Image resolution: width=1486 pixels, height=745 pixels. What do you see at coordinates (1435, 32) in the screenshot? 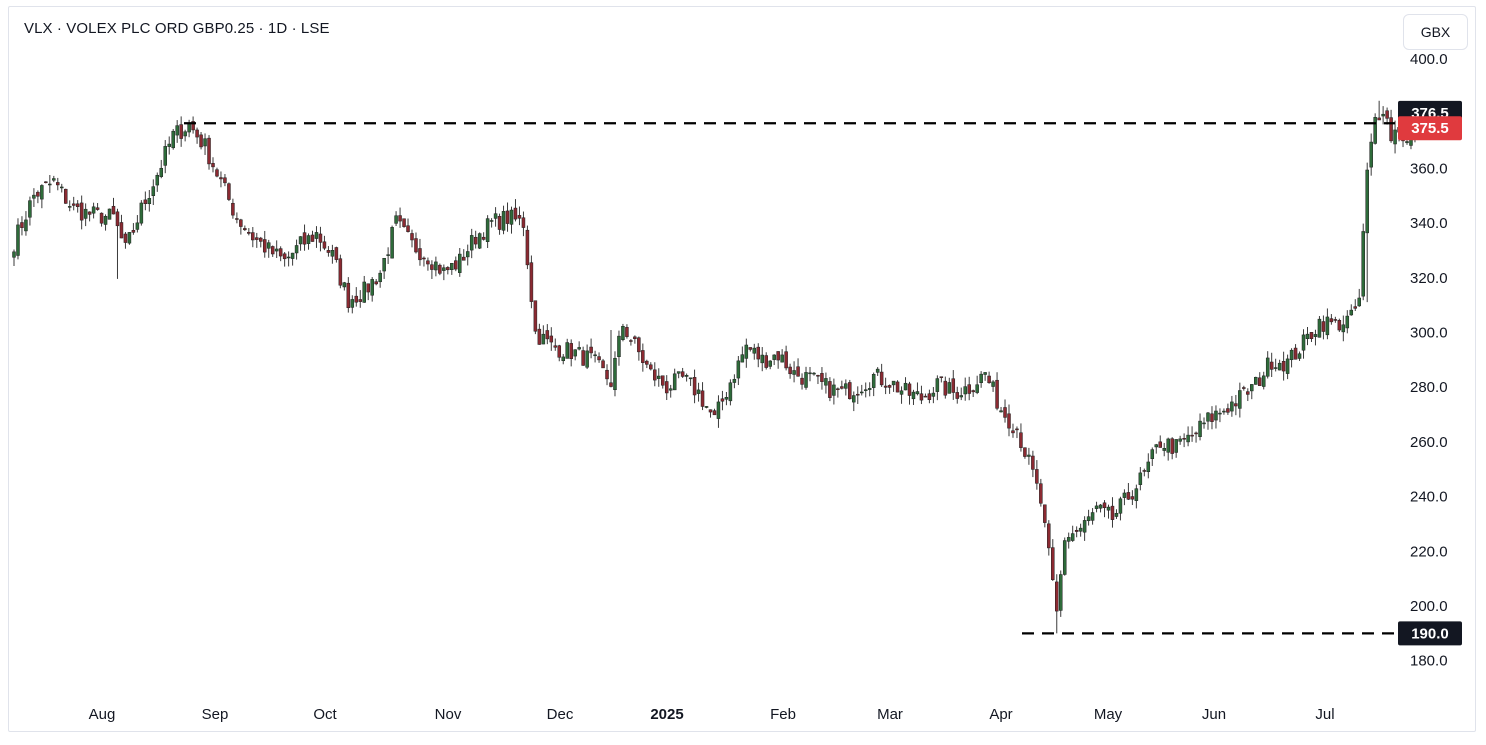
I see `currency-button: GBX` at bounding box center [1435, 32].